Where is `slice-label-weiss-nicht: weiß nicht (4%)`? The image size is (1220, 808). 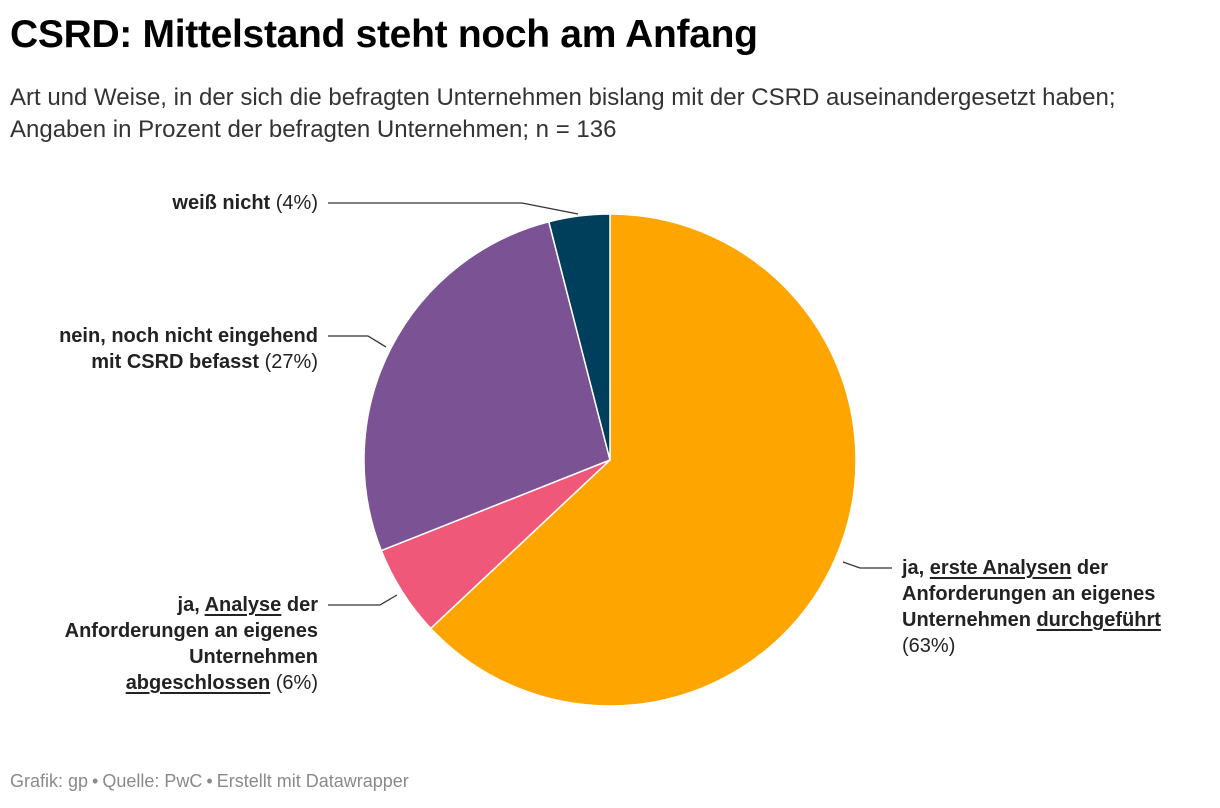 slice-label-weiss-nicht: weiß nicht (4%) is located at coordinates (168, 203).